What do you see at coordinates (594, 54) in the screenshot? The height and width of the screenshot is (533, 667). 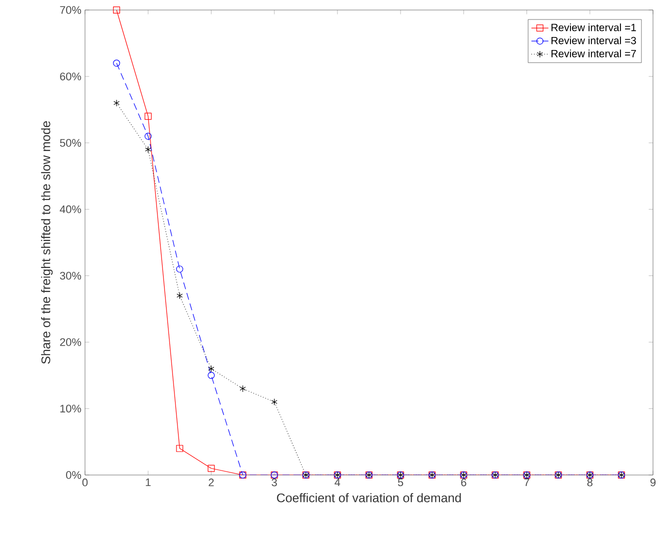 I see `legend-label: Review interval =7` at bounding box center [594, 54].